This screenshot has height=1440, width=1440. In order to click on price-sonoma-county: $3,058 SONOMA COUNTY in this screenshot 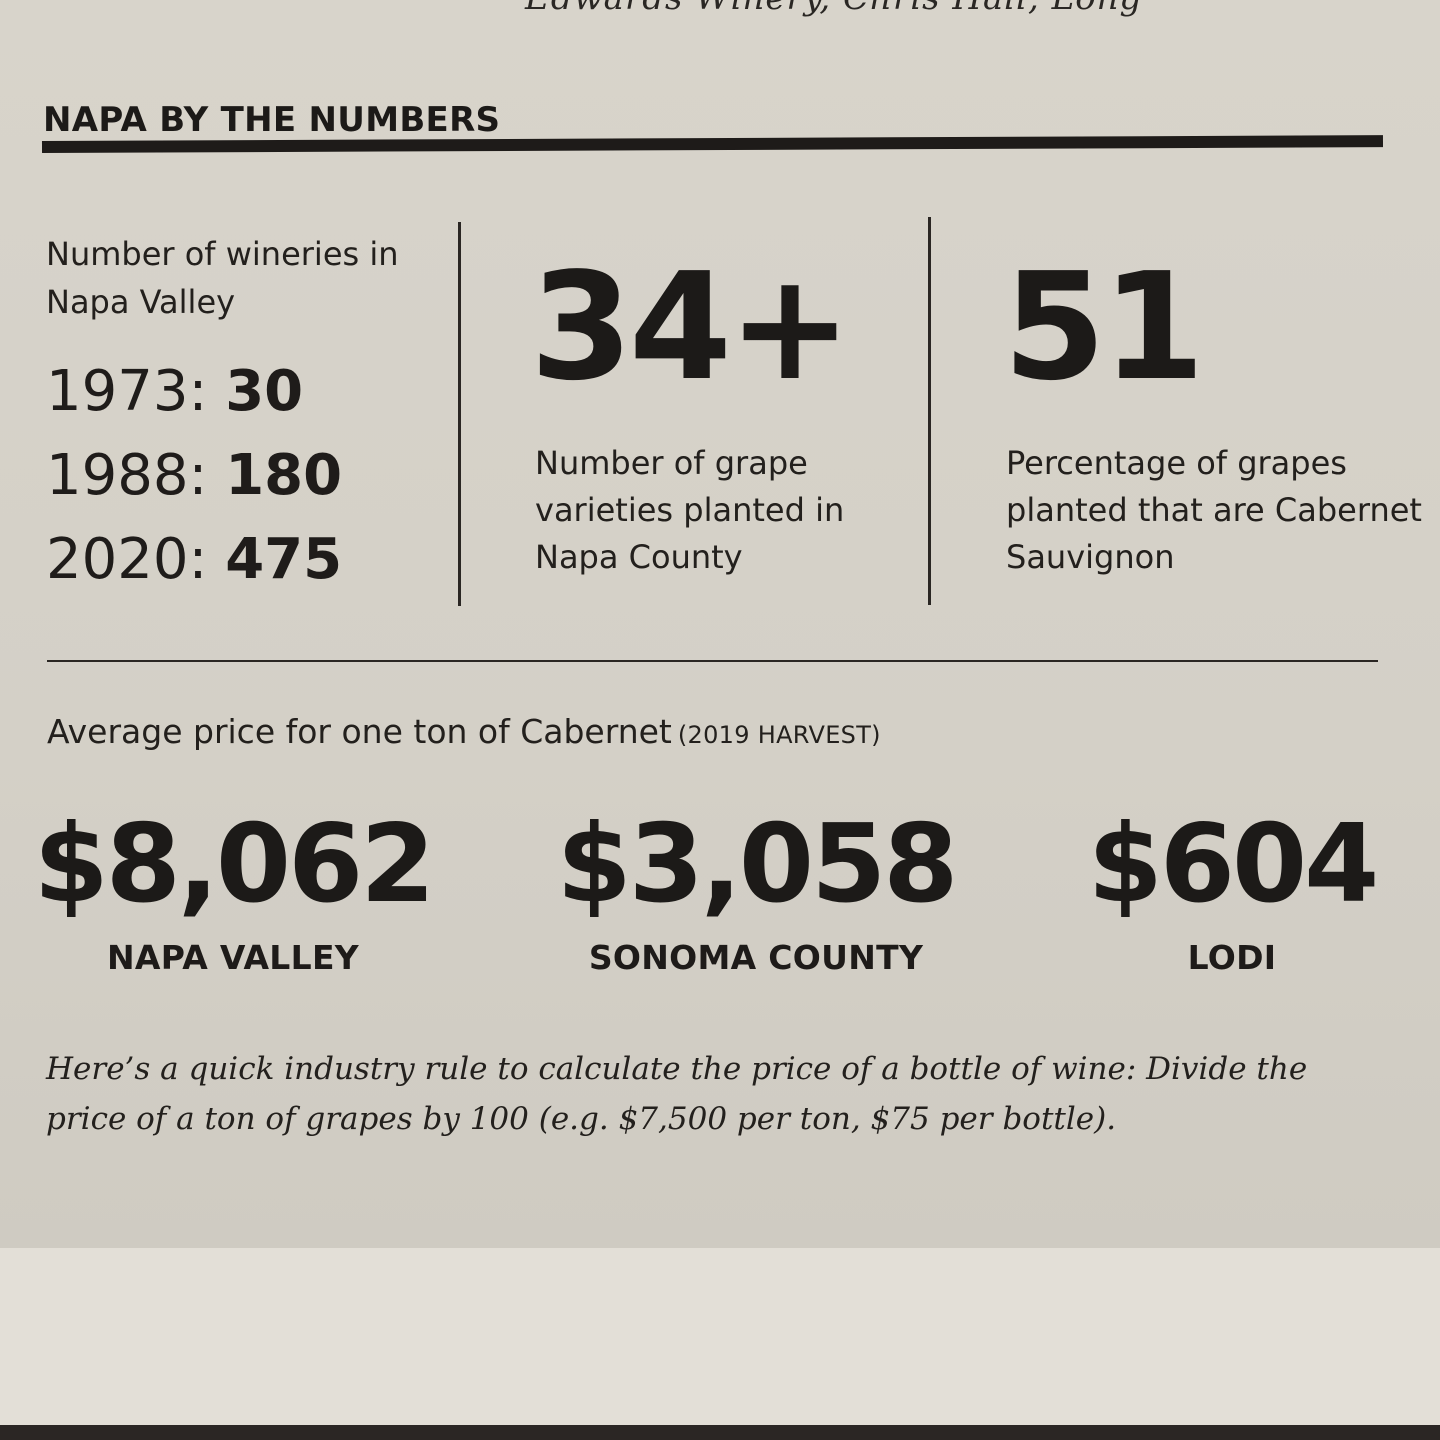, I will do `click(756, 889)`.